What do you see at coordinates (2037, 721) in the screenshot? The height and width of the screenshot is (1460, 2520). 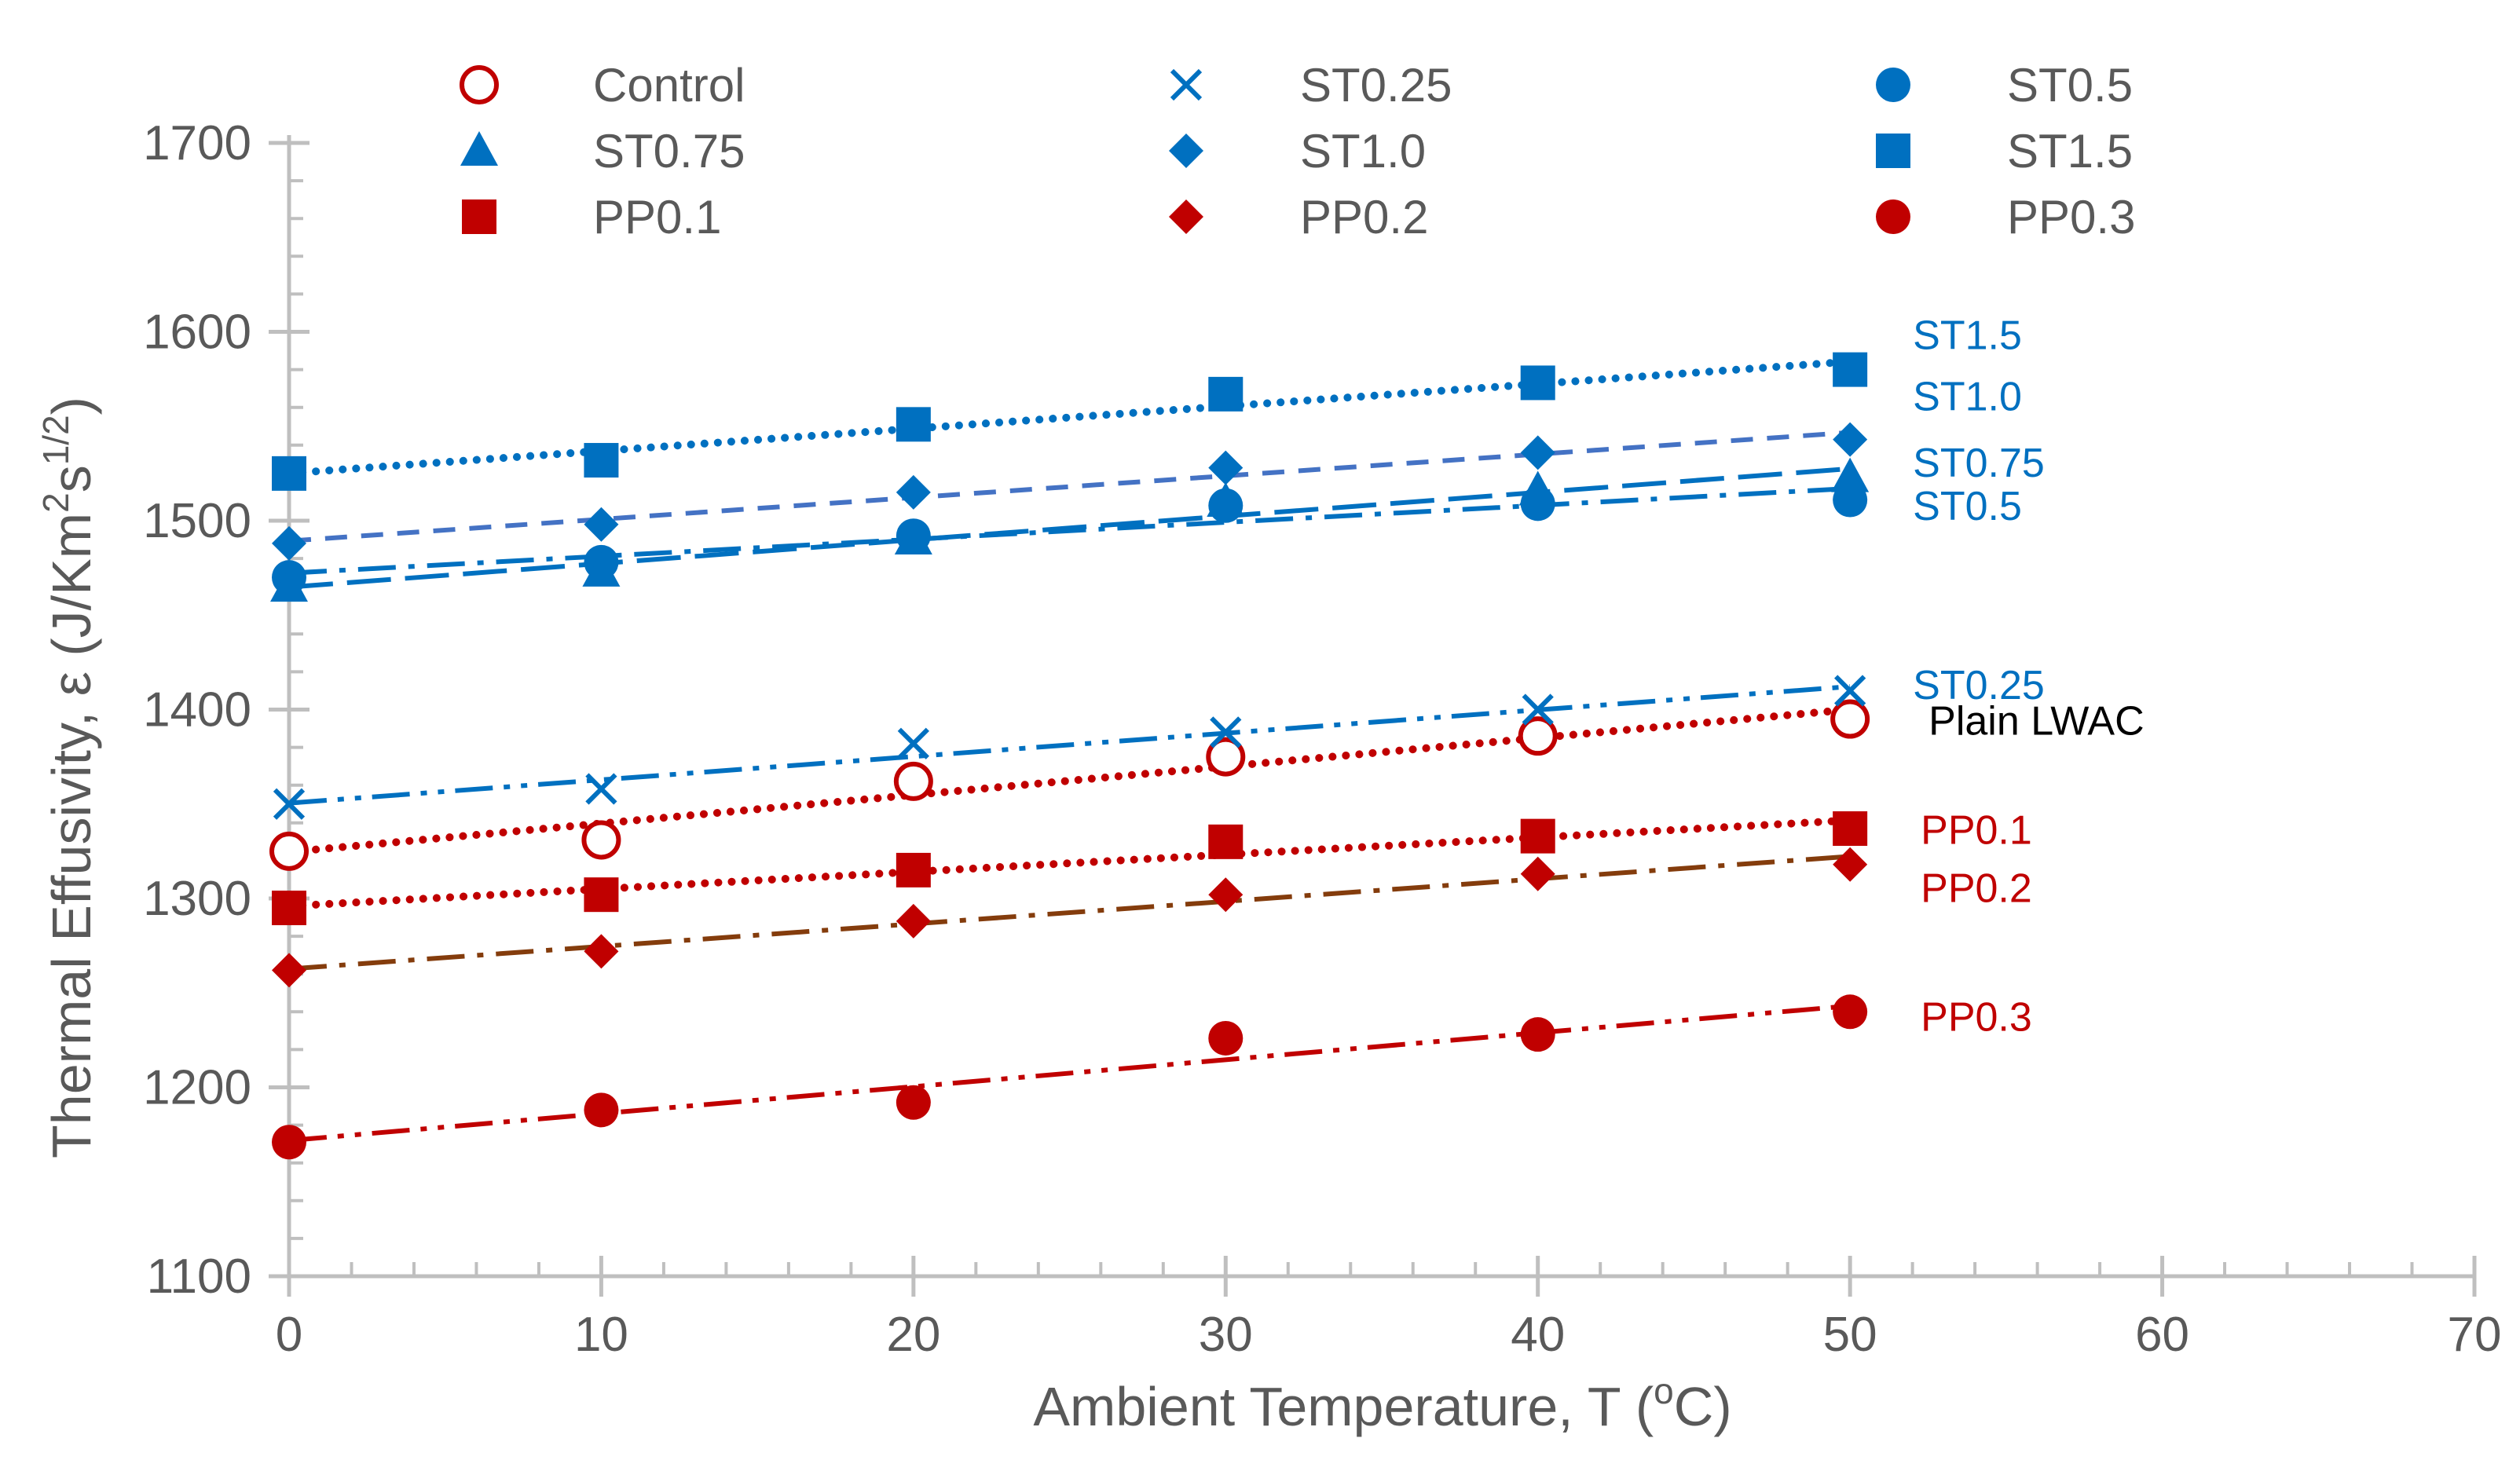 I see `series-label-control: Plain LWAC` at bounding box center [2037, 721].